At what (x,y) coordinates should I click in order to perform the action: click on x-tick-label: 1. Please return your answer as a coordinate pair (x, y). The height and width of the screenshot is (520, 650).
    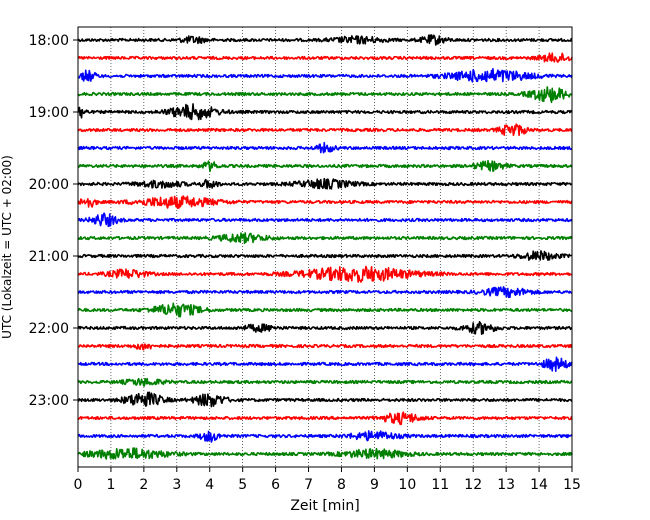
    Looking at the image, I should click on (110, 485).